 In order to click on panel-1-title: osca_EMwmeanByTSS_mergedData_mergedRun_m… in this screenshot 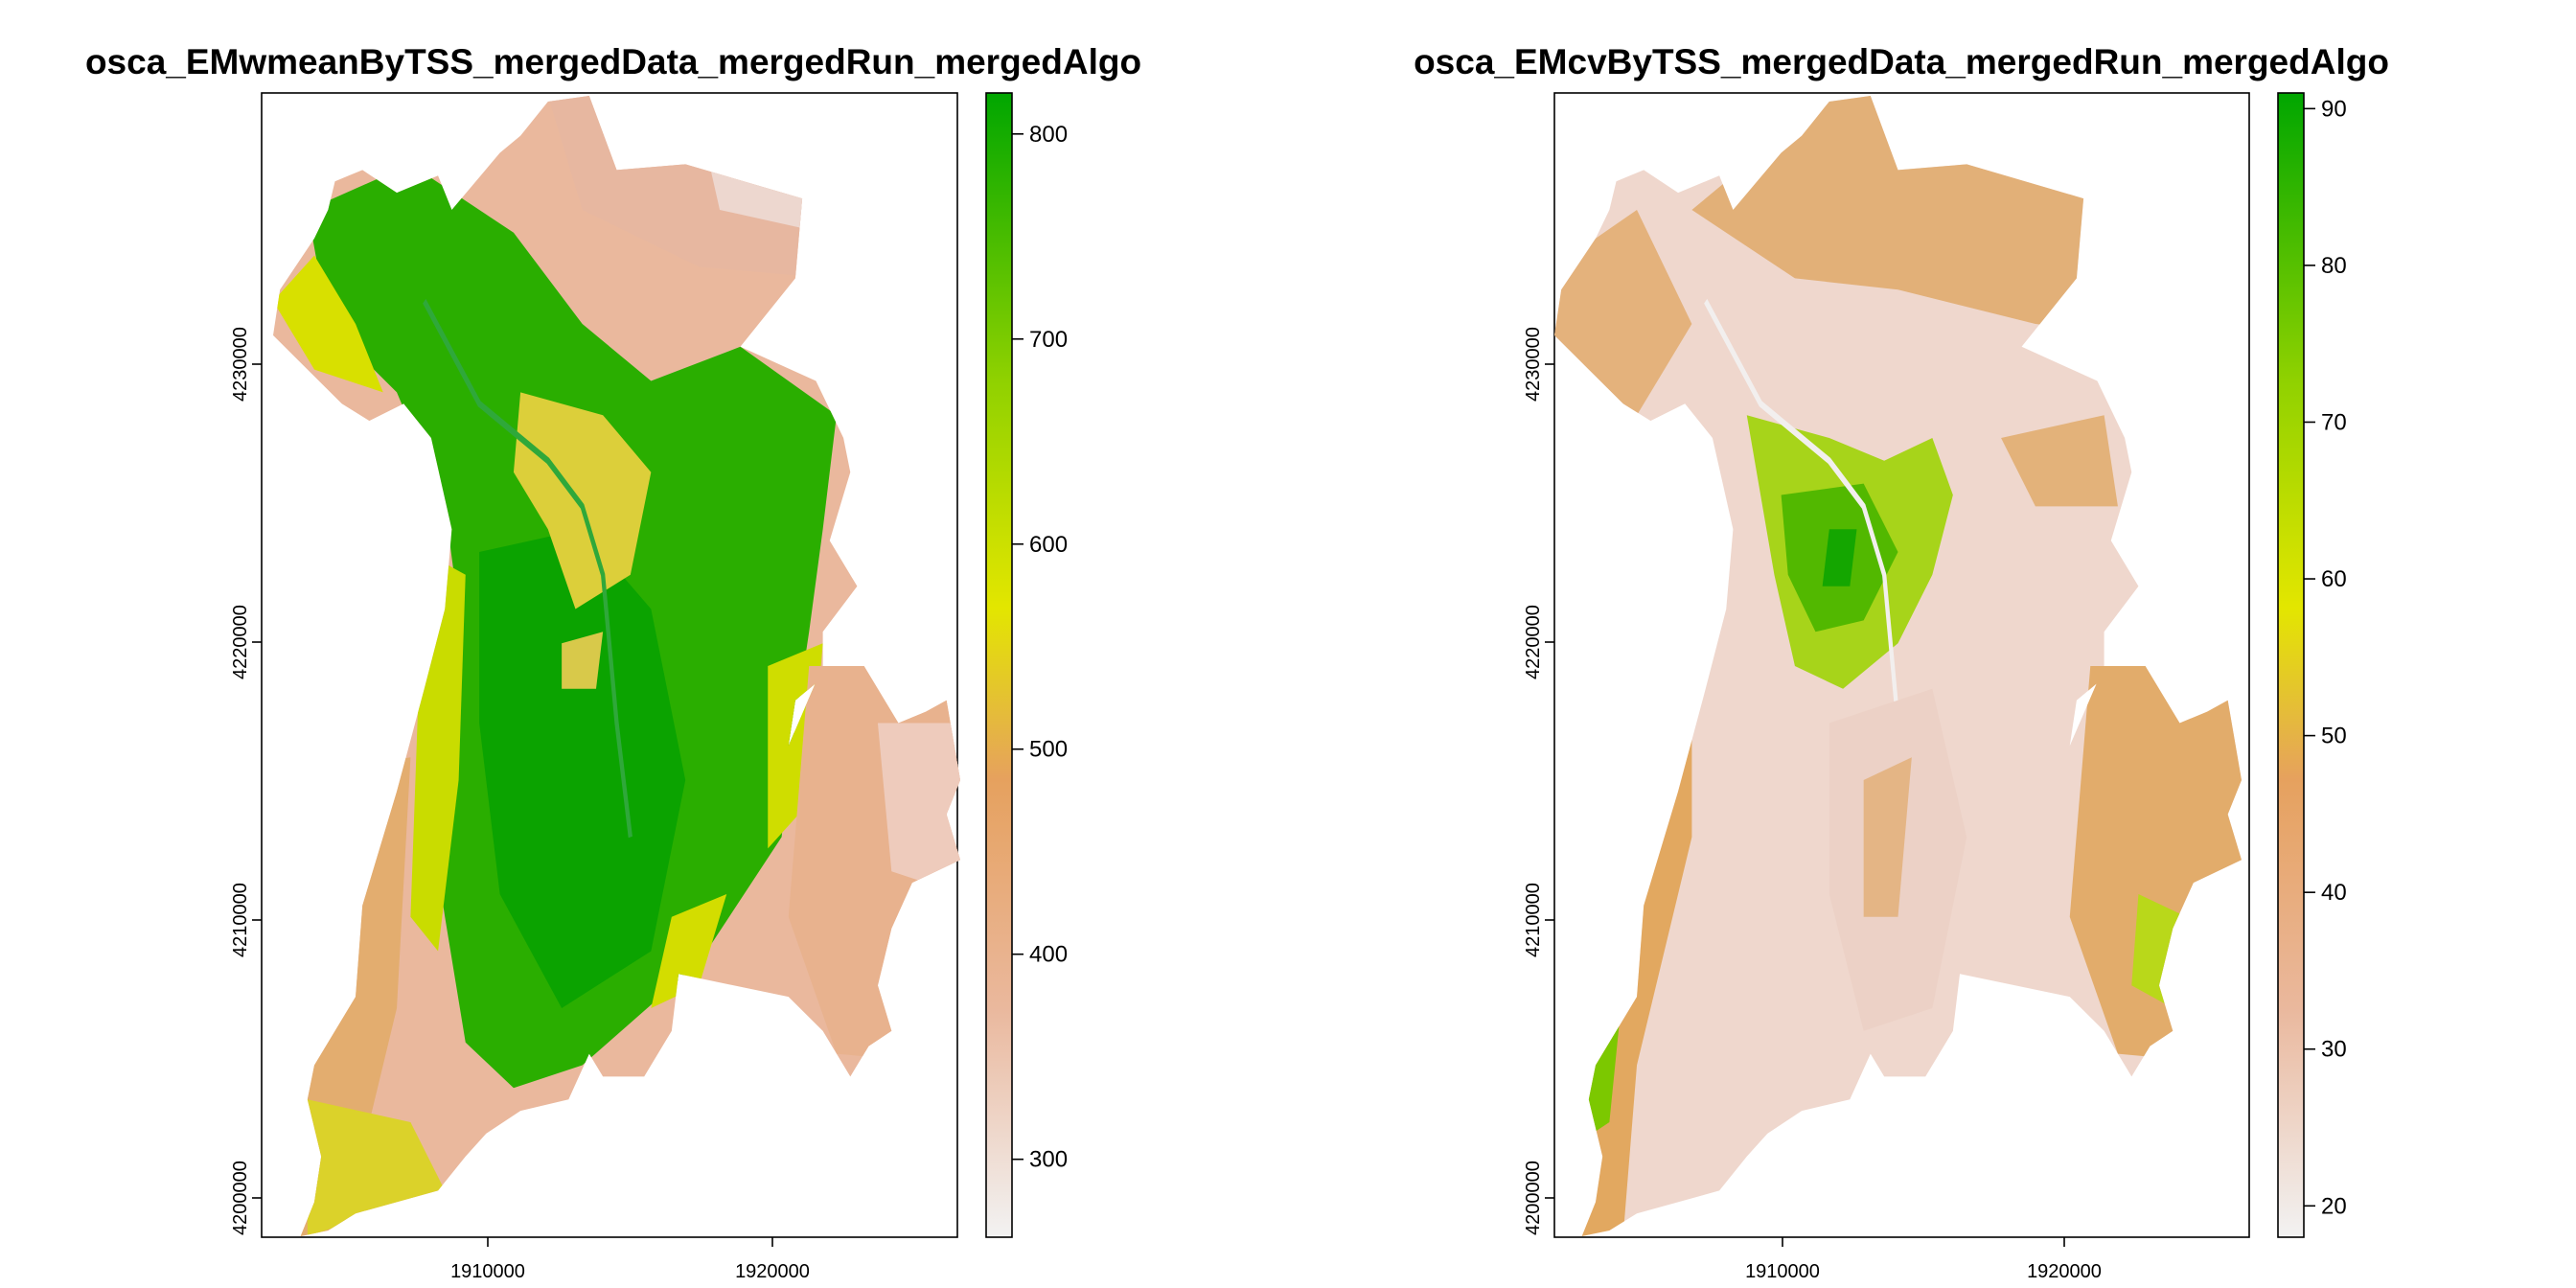, I will do `click(613, 62)`.